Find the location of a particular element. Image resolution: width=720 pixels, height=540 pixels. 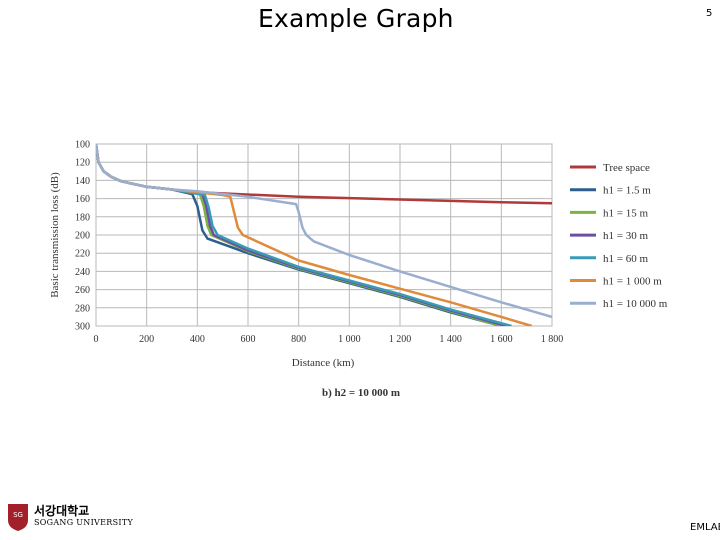

y-axis-label: Basic transmission loss (dB) is located at coordinates (55, 235).